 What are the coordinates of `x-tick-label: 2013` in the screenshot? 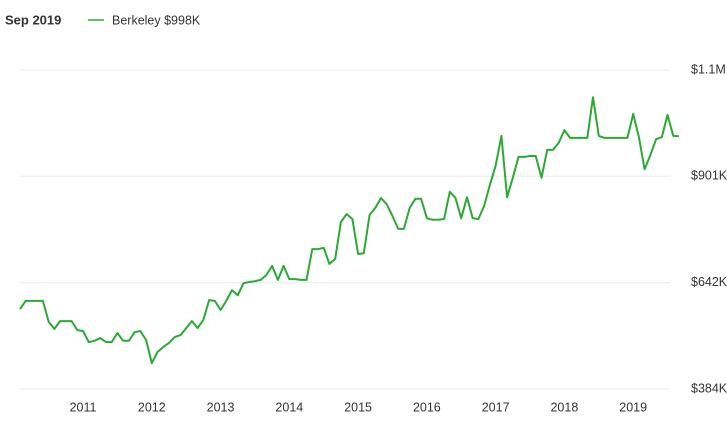 It's located at (221, 407).